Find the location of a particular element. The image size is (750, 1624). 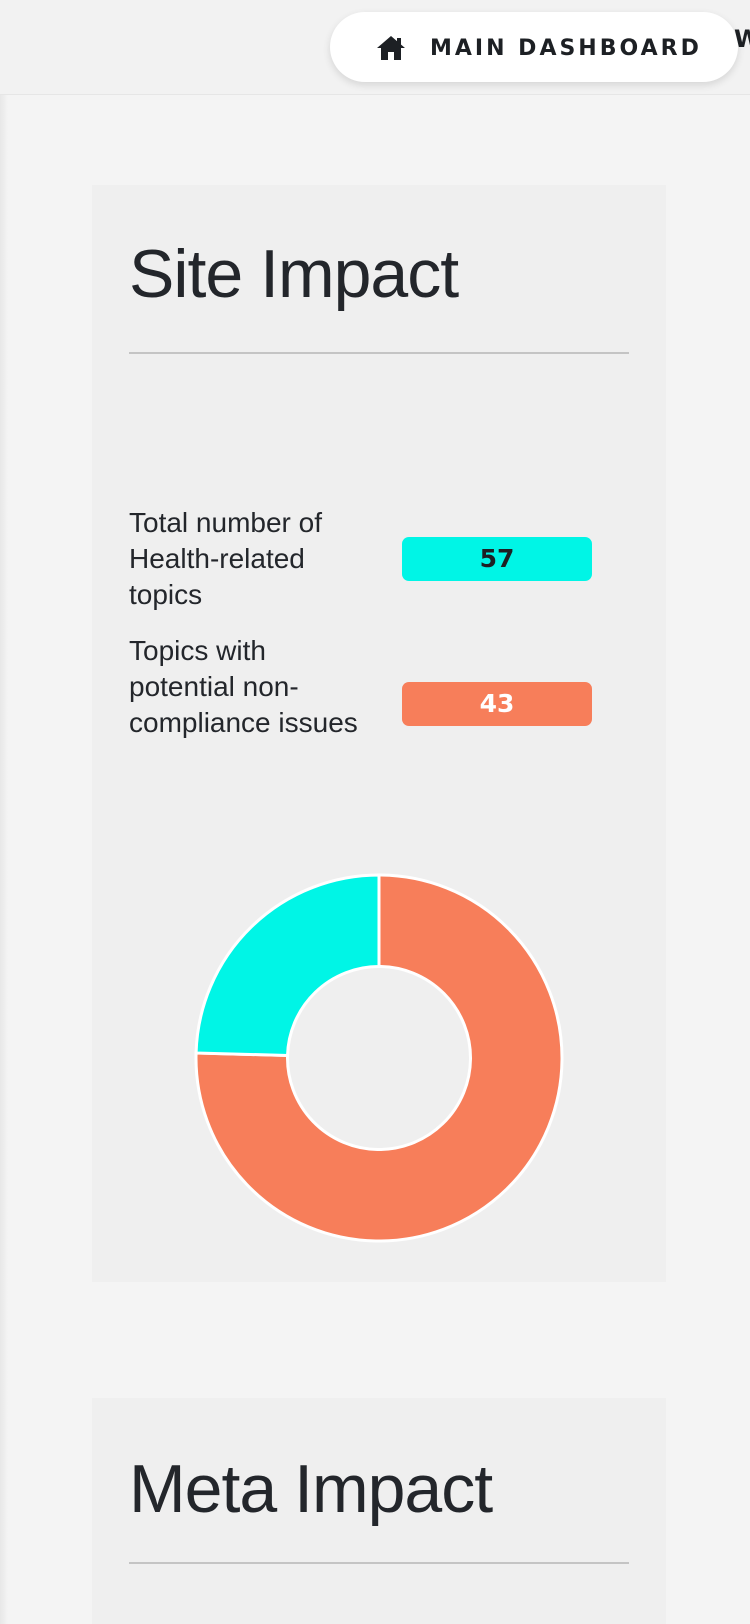

main-dashboard-label: MAIN DASHBOARD is located at coordinates (566, 48).